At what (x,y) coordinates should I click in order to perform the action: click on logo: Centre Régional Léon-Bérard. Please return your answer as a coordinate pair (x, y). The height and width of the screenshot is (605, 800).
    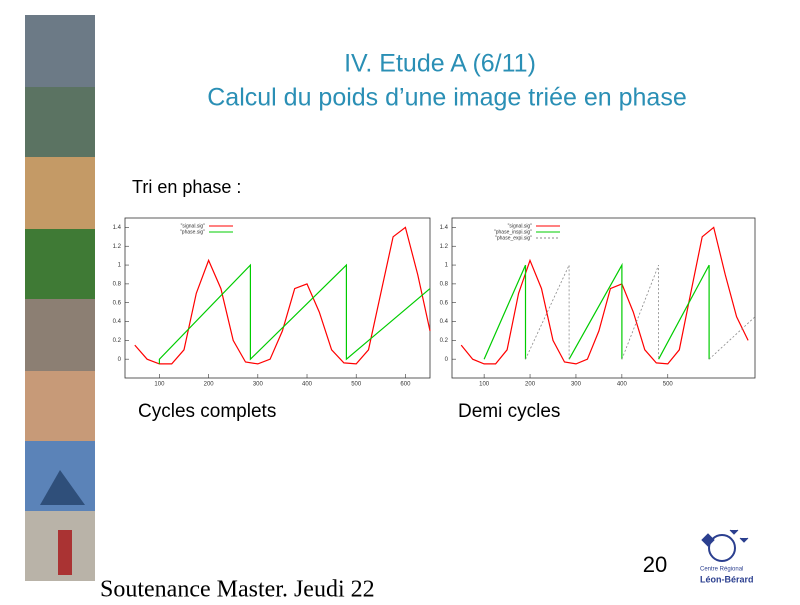
    Looking at the image, I should click on (727, 556).